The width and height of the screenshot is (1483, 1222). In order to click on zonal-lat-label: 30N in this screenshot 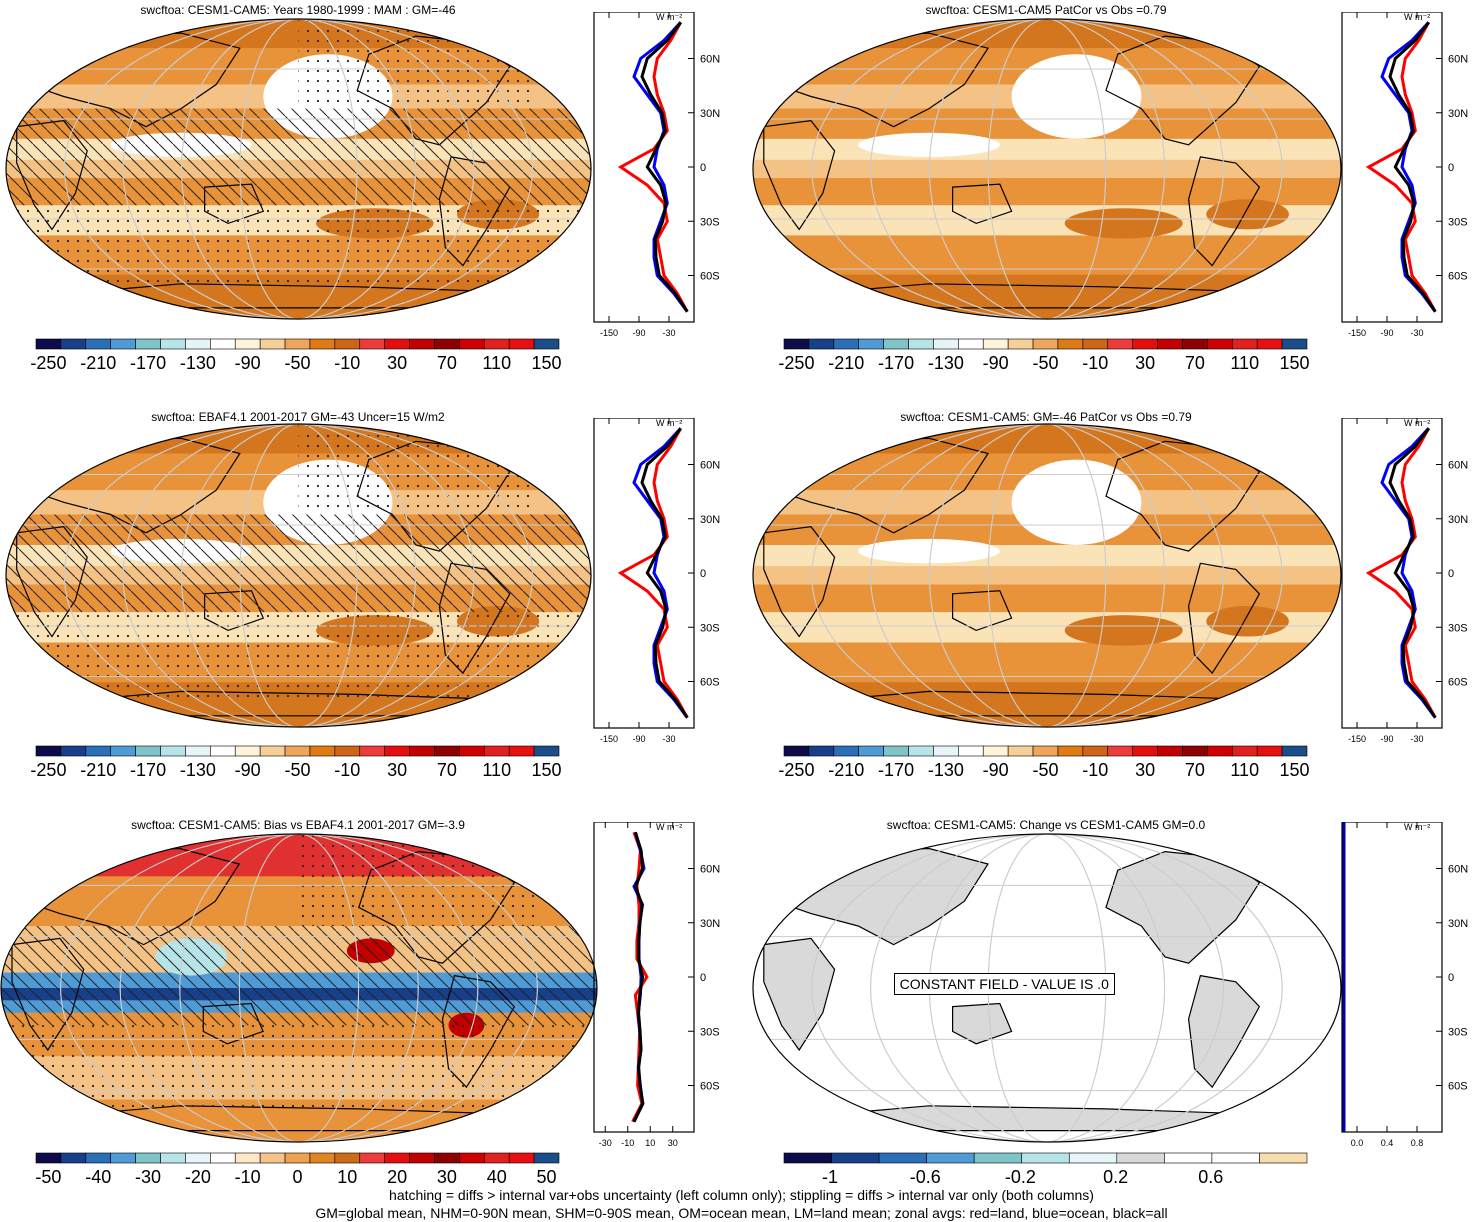, I will do `click(1458, 114)`.